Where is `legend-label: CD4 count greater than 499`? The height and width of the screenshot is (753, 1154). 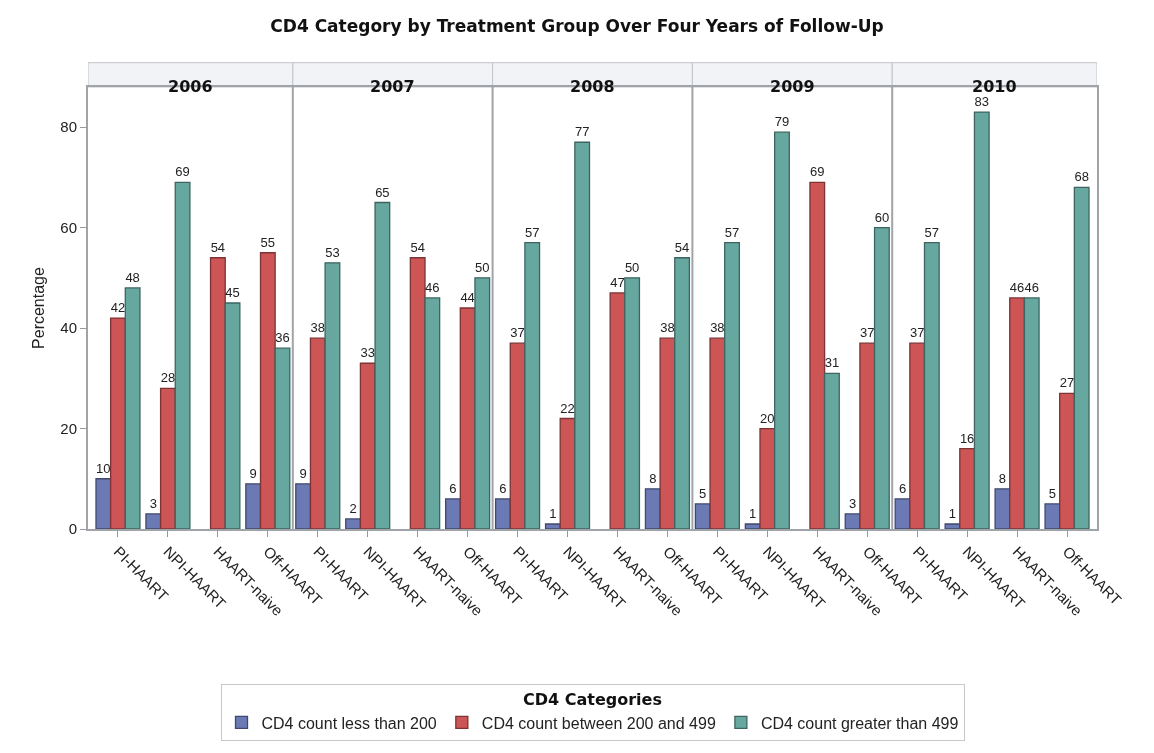
legend-label: CD4 count greater than 499 is located at coordinates (859, 723).